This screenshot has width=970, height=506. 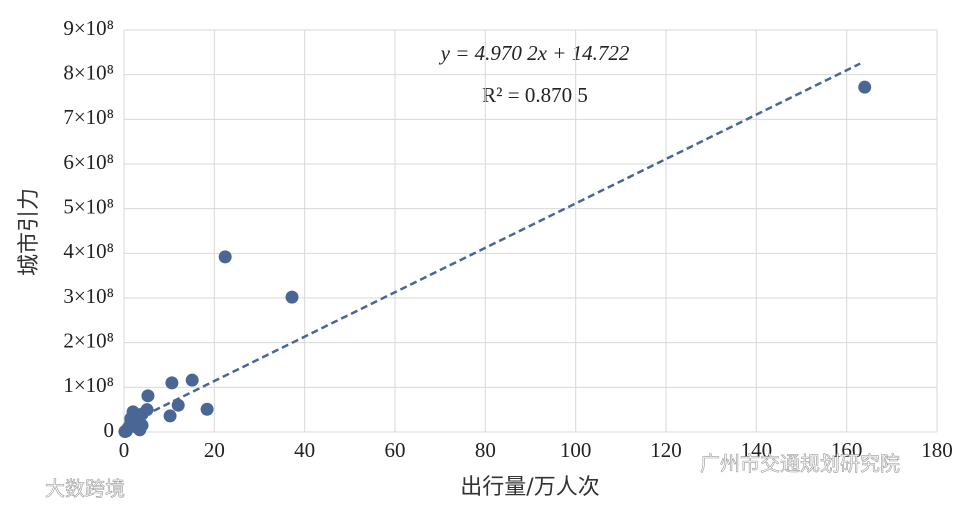 What do you see at coordinates (534, 53) in the screenshot?
I see `equation: y = 4.970 2x + 14.722` at bounding box center [534, 53].